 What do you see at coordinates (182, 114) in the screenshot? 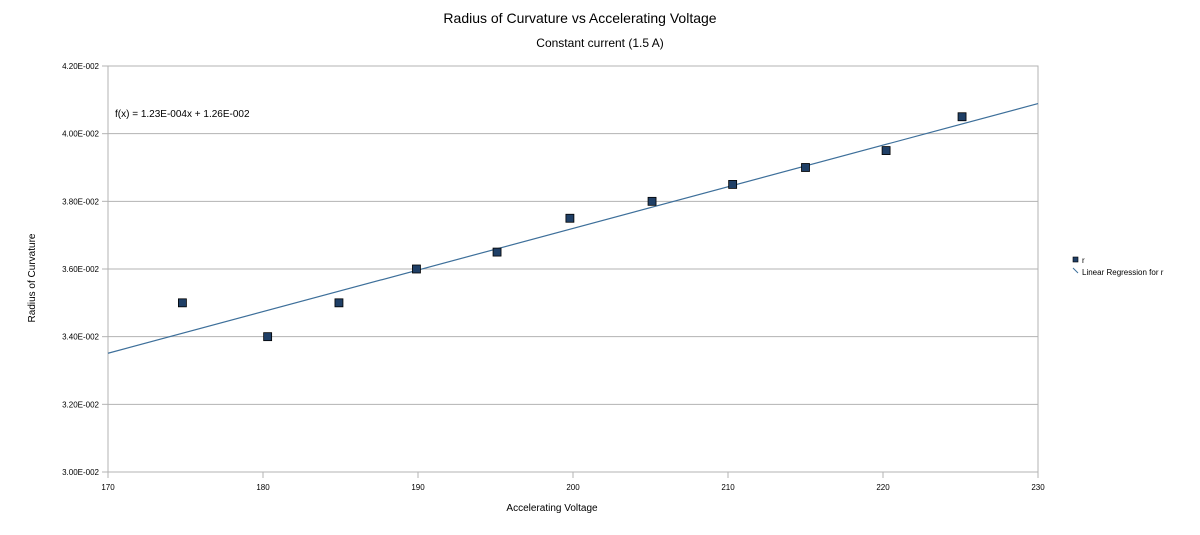
I see `regression-equation: f(x) = 1.23E-004x + 1.26E-002` at bounding box center [182, 114].